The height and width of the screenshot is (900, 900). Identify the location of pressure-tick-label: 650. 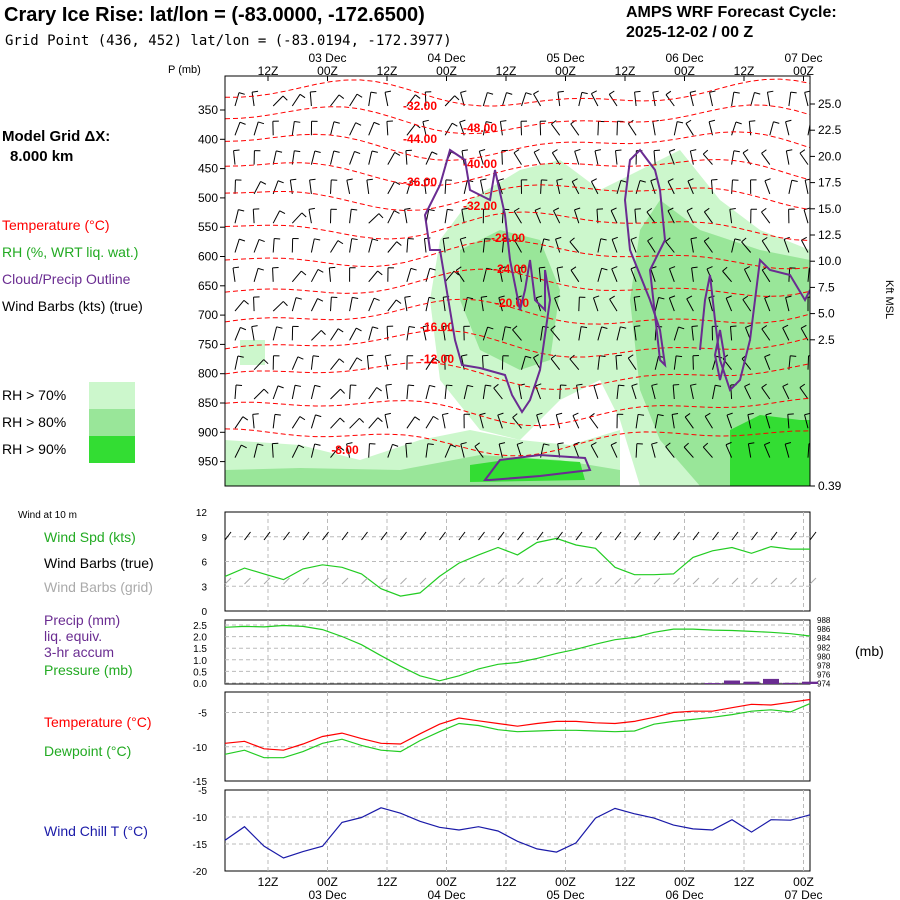
(208, 286).